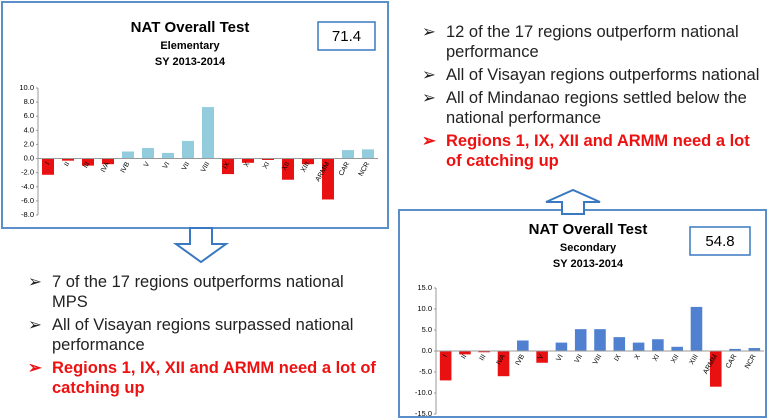 This screenshot has width=768, height=419. I want to click on y-tick-label: -4.0, so click(27, 186).